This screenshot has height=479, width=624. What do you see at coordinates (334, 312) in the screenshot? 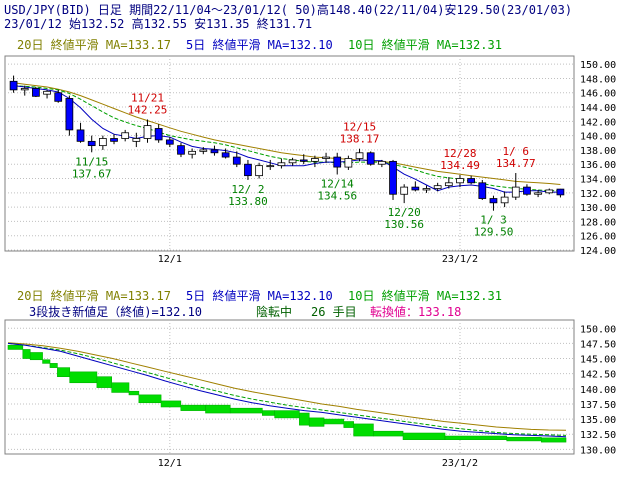
I see `breakout-count: 26 手目` at bounding box center [334, 312].